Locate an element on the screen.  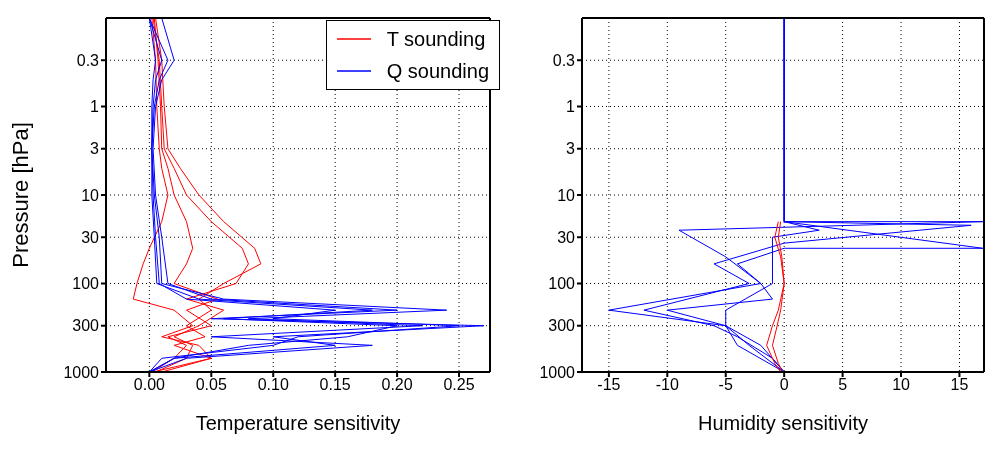
x-tick-label: 0.00 is located at coordinates (149, 385).